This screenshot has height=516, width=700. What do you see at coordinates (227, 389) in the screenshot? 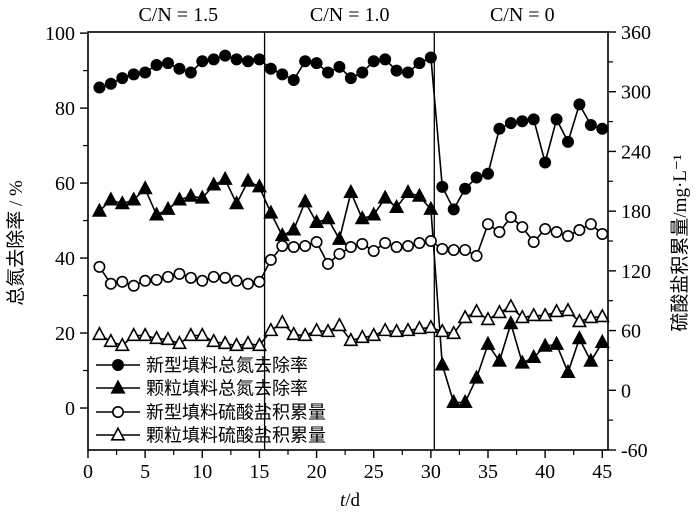
I see `legend-label: 颗粒填料总氮去除率` at bounding box center [227, 389].